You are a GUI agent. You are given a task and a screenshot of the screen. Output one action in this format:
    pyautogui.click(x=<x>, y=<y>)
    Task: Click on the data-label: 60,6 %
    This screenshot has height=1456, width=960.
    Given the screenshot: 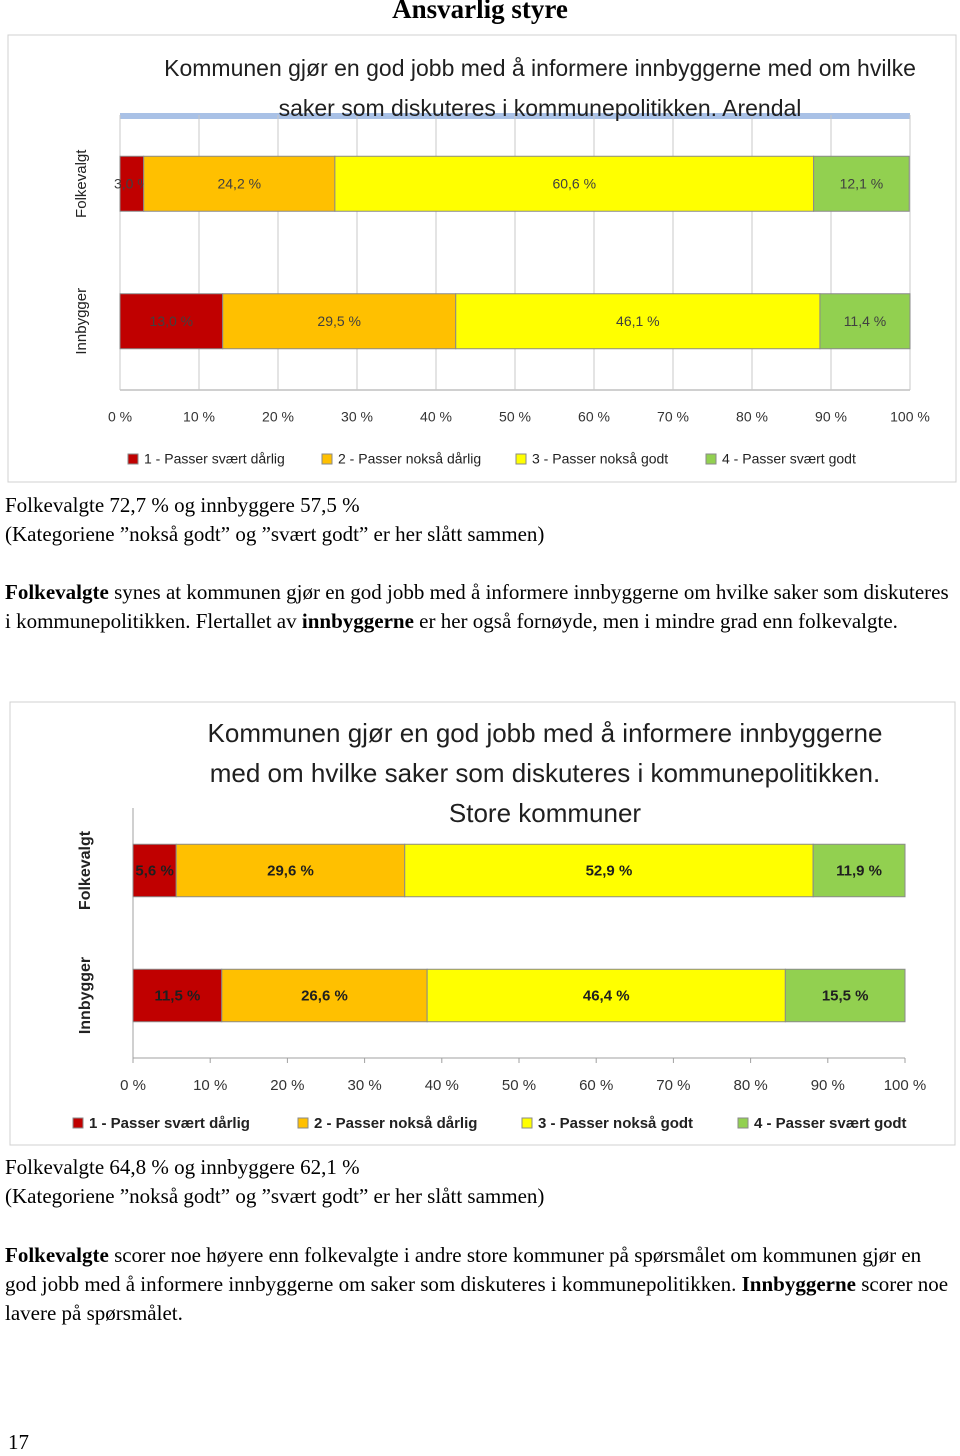 What is the action you would take?
    pyautogui.click(x=574, y=183)
    